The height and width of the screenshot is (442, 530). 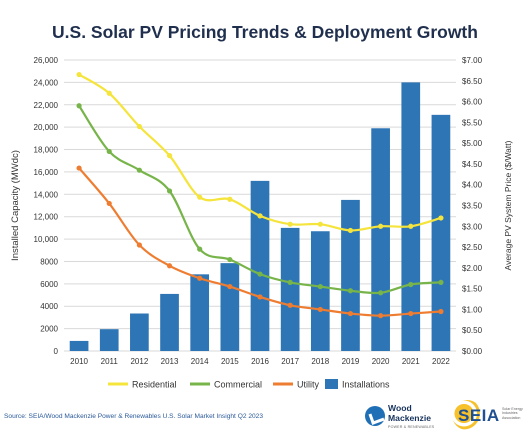 I want to click on right-tick-label: $2.50, so click(x=472, y=247).